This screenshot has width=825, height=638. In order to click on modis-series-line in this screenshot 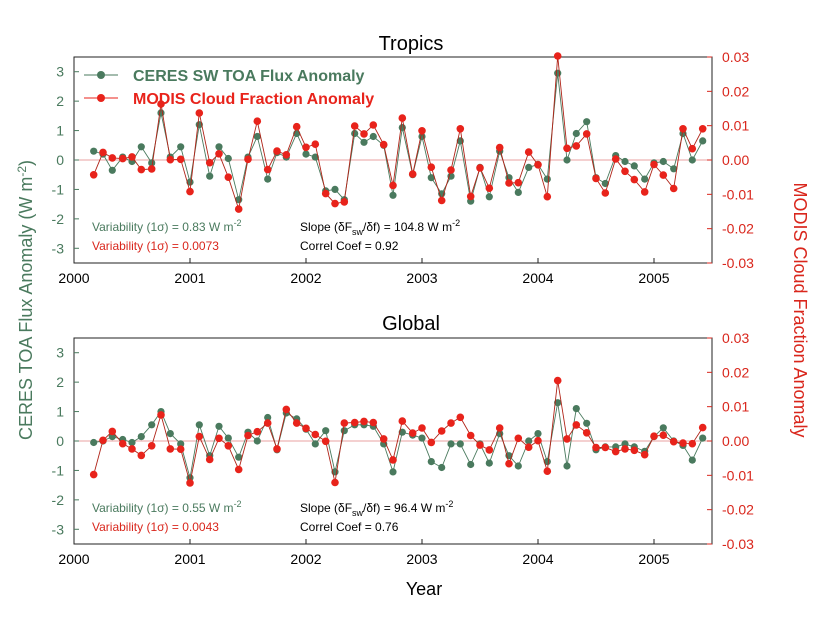, I will do `click(398, 432)`.